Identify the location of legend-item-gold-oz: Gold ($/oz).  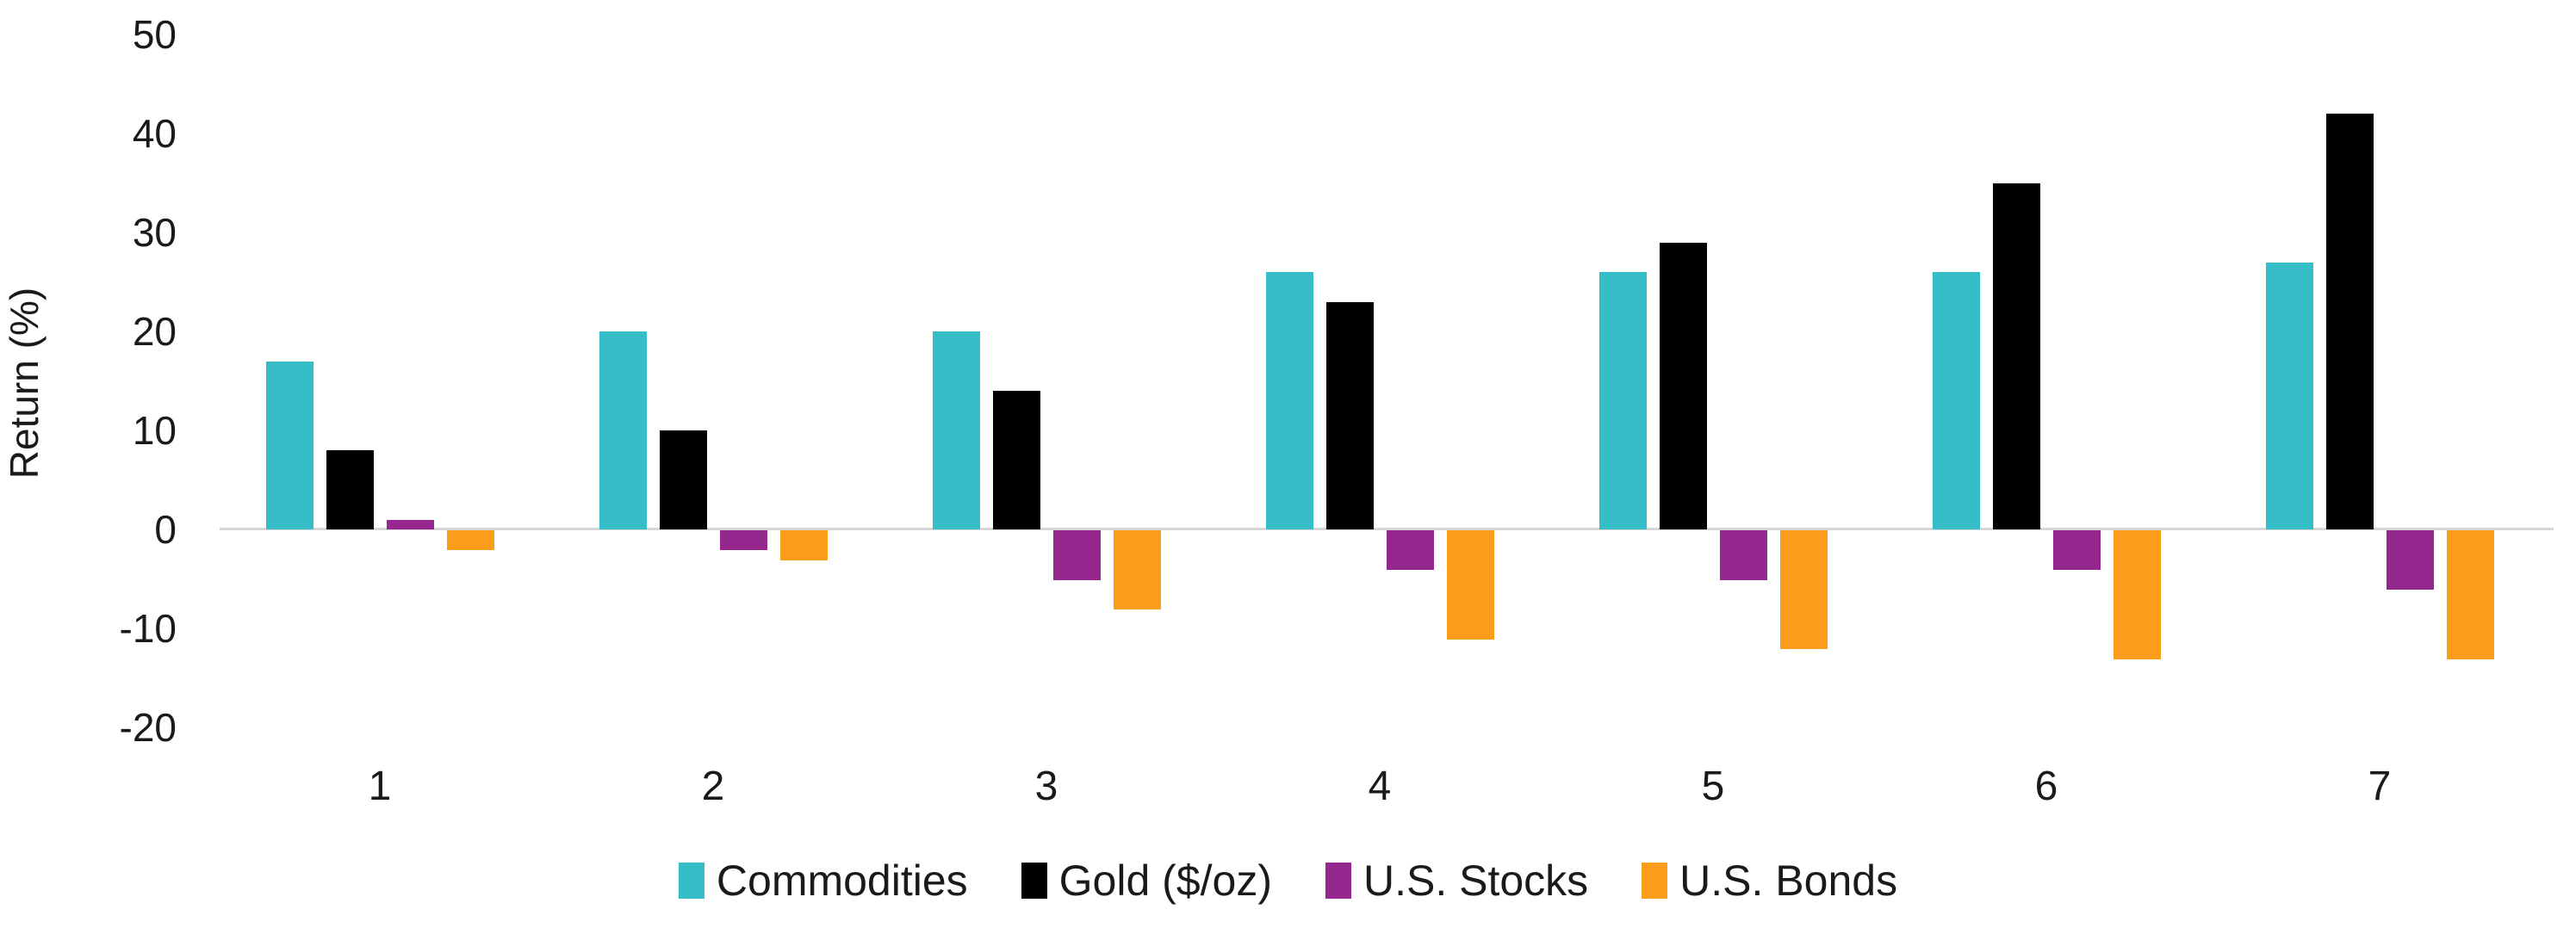
(1146, 881).